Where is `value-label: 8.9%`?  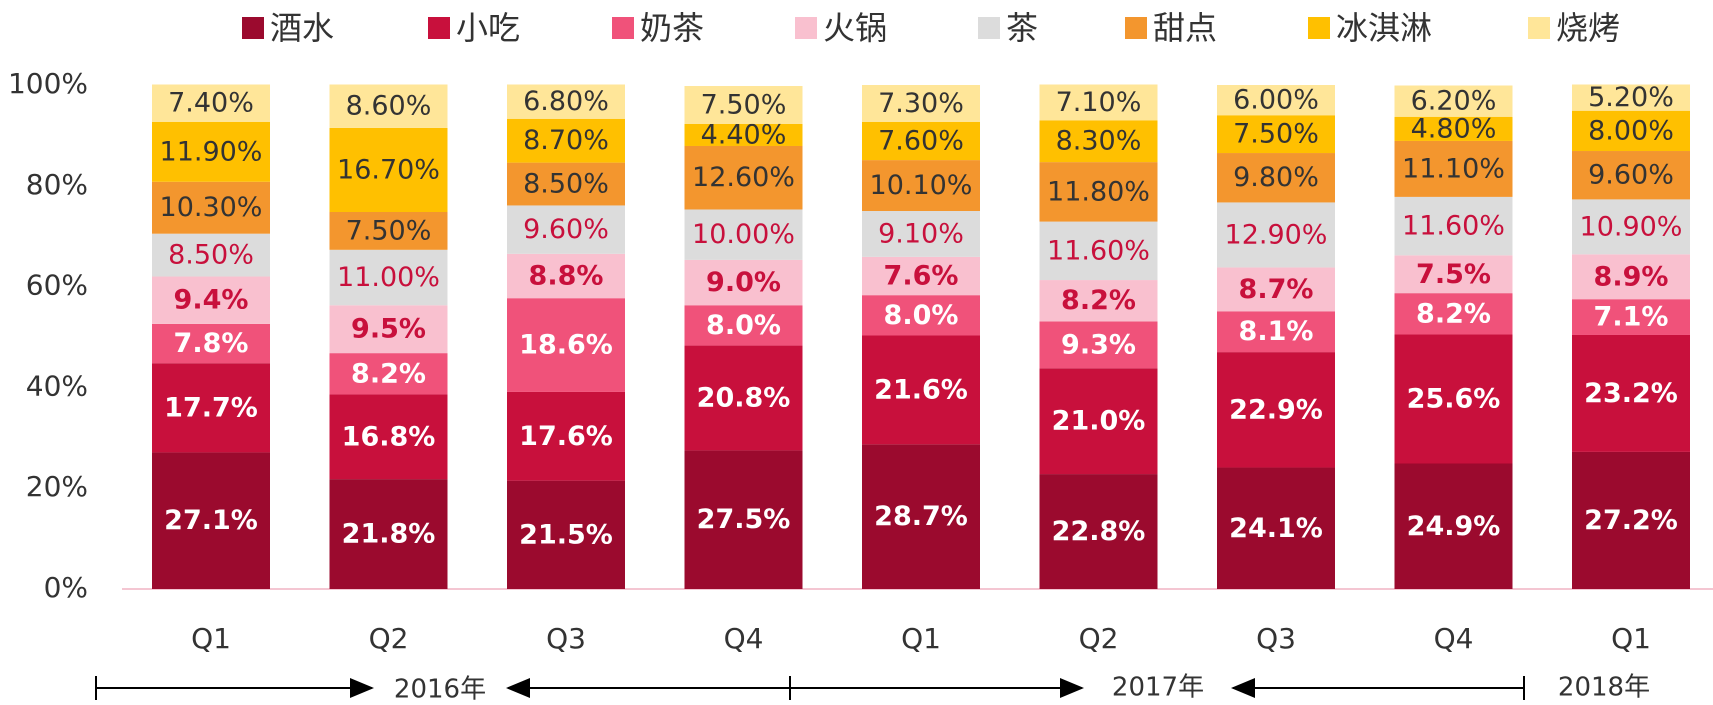 value-label: 8.9% is located at coordinates (1631, 276).